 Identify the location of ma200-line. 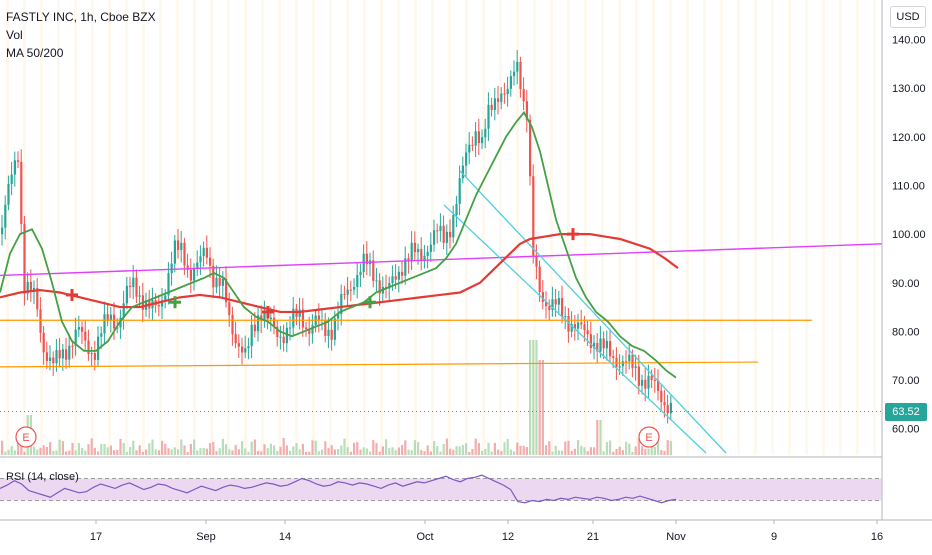
(339, 273).